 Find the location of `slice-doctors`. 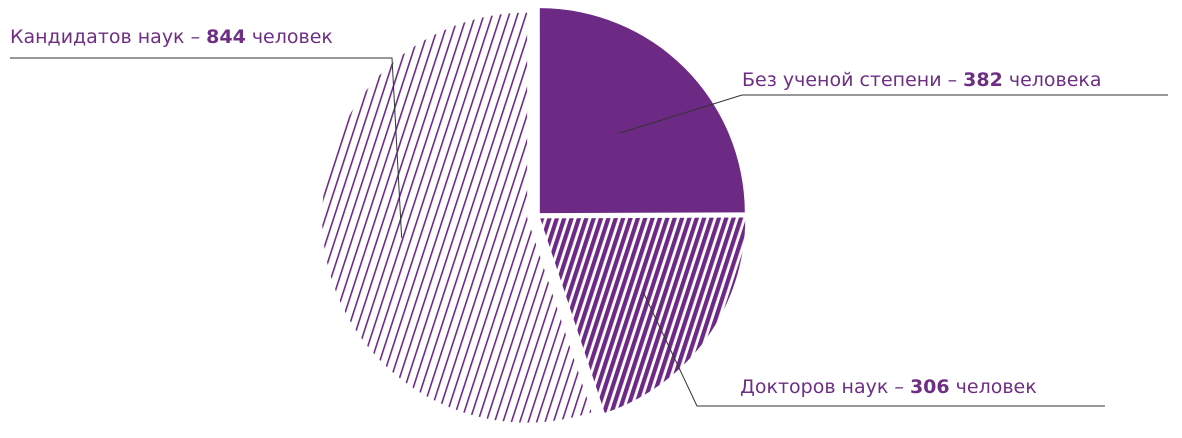

slice-doctors is located at coordinates (643, 315).